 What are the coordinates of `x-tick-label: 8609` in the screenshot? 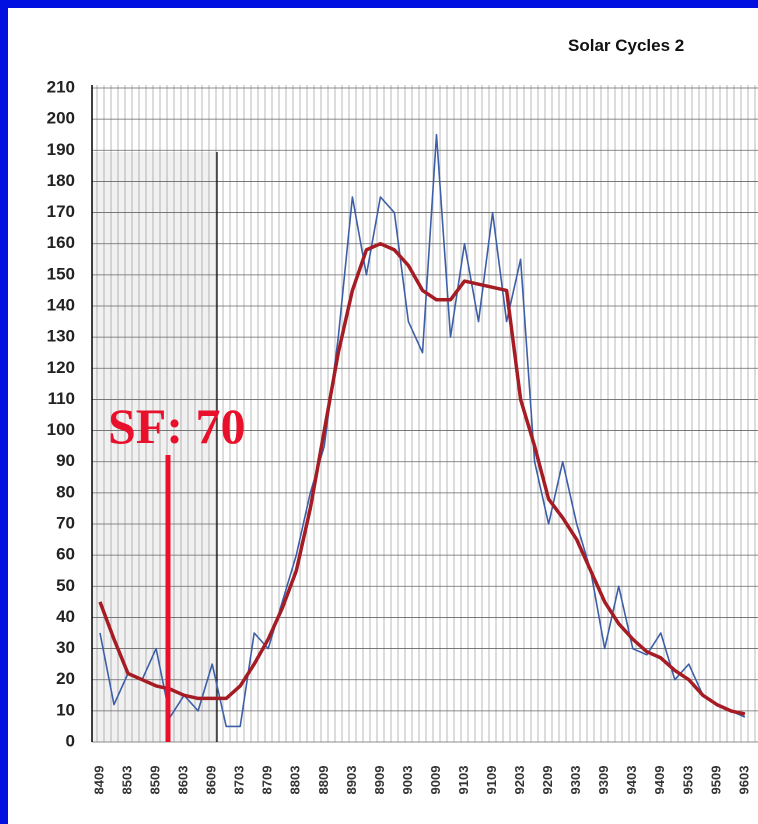 It's located at (211, 780).